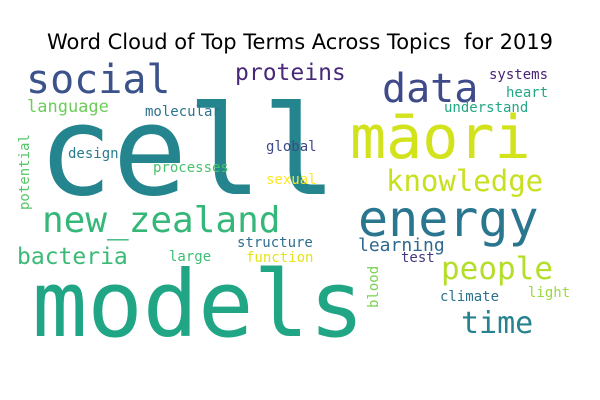  Describe the element at coordinates (497, 323) in the screenshot. I see `word-time: time` at that location.